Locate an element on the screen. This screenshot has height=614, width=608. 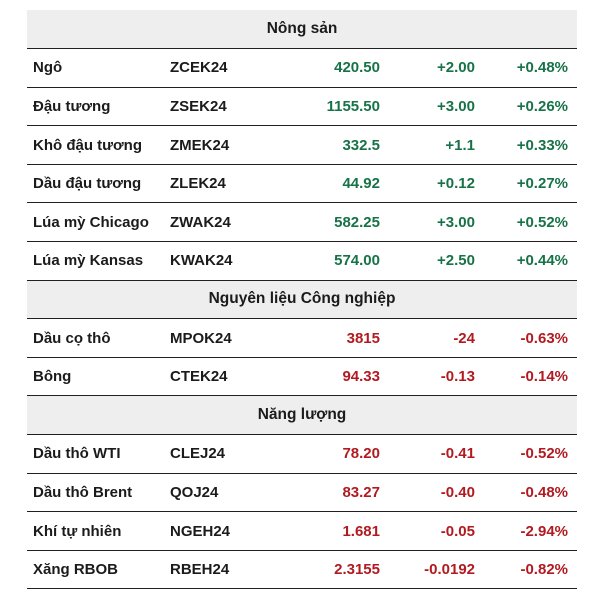
section-header: Nông sản is located at coordinates (302, 30).